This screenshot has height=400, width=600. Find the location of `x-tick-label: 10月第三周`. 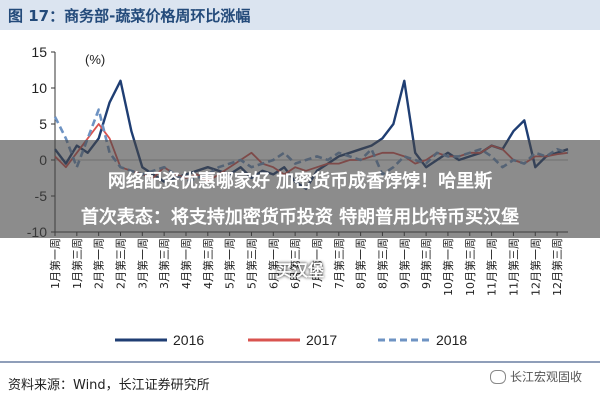

x-tick-label: 10月第三周 is located at coordinates (470, 267).